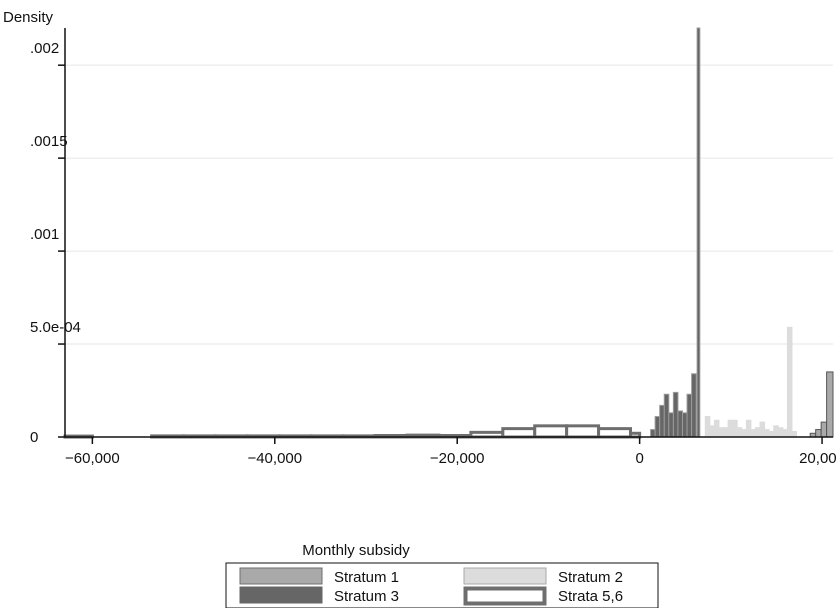 The image size is (837, 608). Describe the element at coordinates (442, 585) in the screenshot. I see `legend: Stratum 1 Stratum 2 Stratum 3 Strata 5,6` at that location.